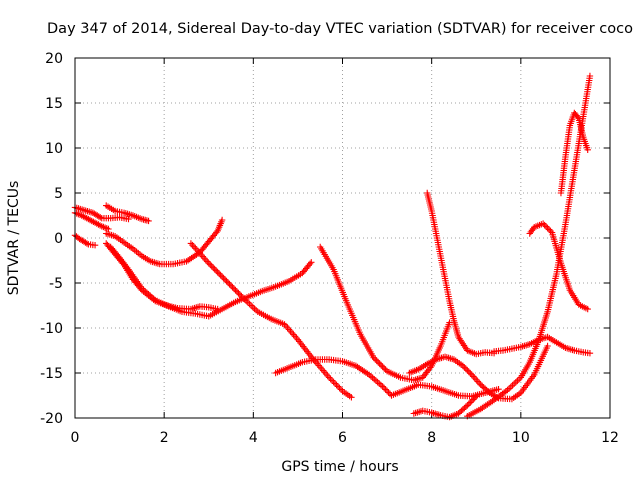  What do you see at coordinates (51, 374) in the screenshot?
I see `y-tick-label: -15` at bounding box center [51, 374].